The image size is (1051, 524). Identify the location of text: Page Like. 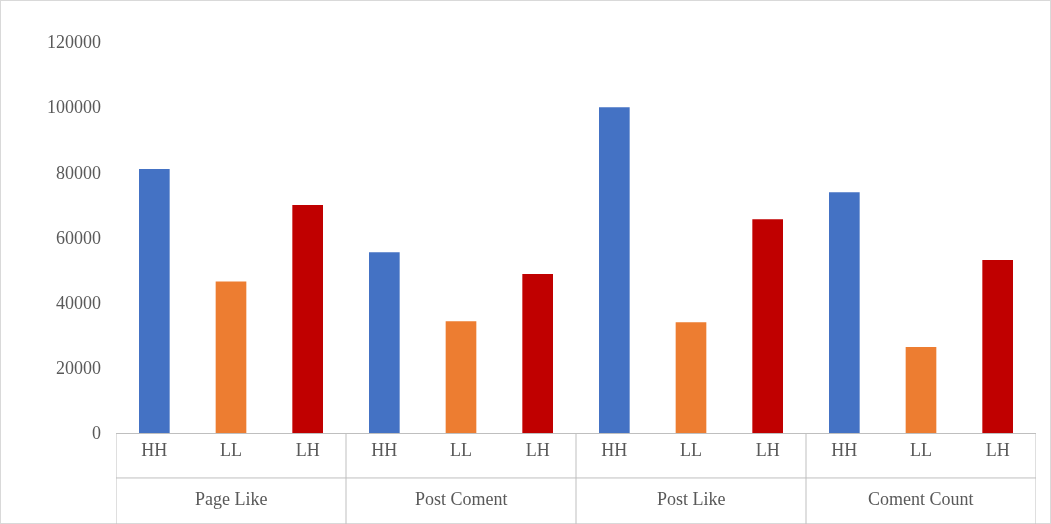
(231, 499).